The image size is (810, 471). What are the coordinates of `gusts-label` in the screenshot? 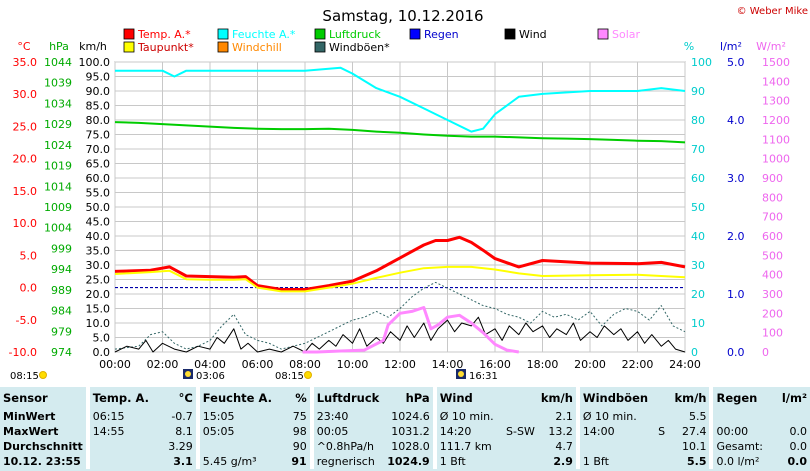 It's located at (613, 446).